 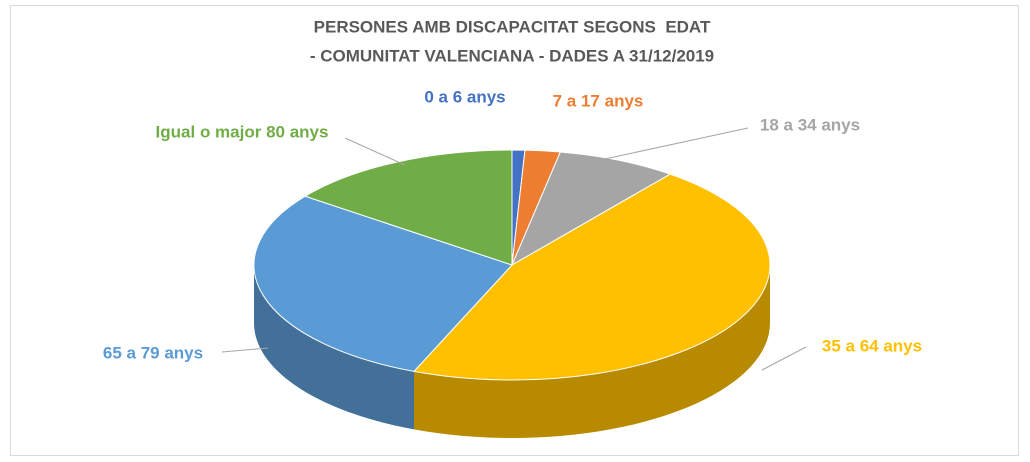 What do you see at coordinates (872, 345) in the screenshot?
I see `data-label: 35 a 64 anys` at bounding box center [872, 345].